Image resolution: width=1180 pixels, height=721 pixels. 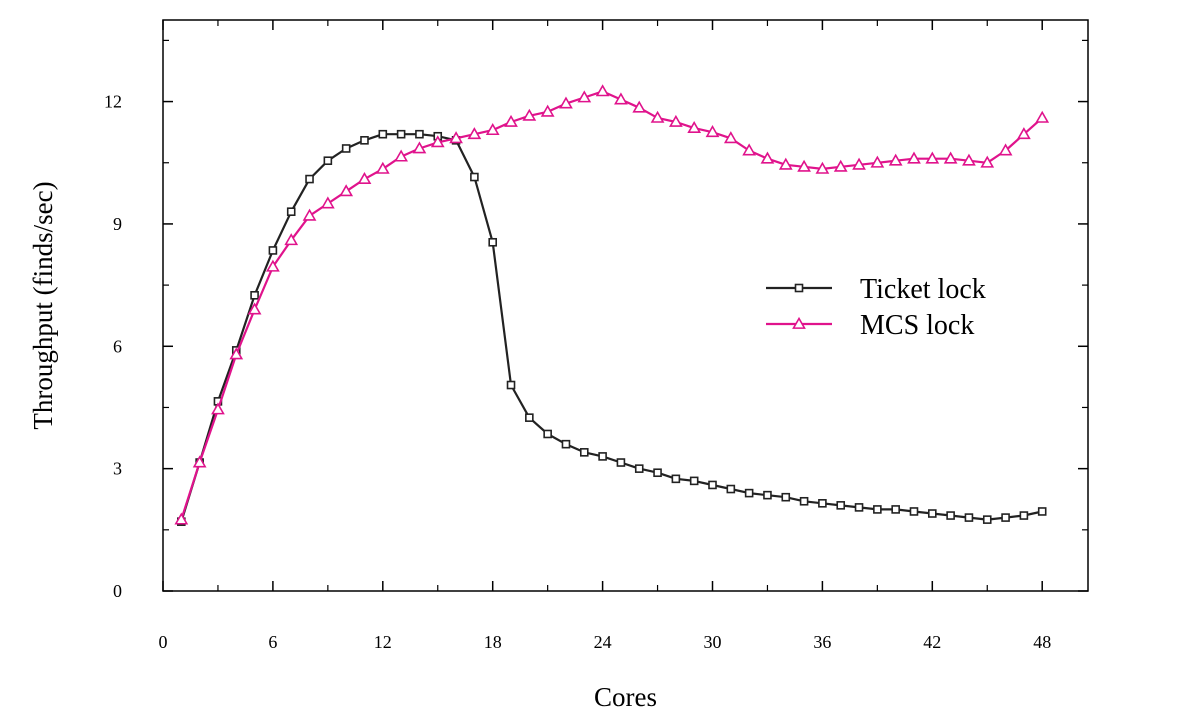 What do you see at coordinates (876, 307) in the screenshot?
I see `legend: Ticket lock MCS lock` at bounding box center [876, 307].